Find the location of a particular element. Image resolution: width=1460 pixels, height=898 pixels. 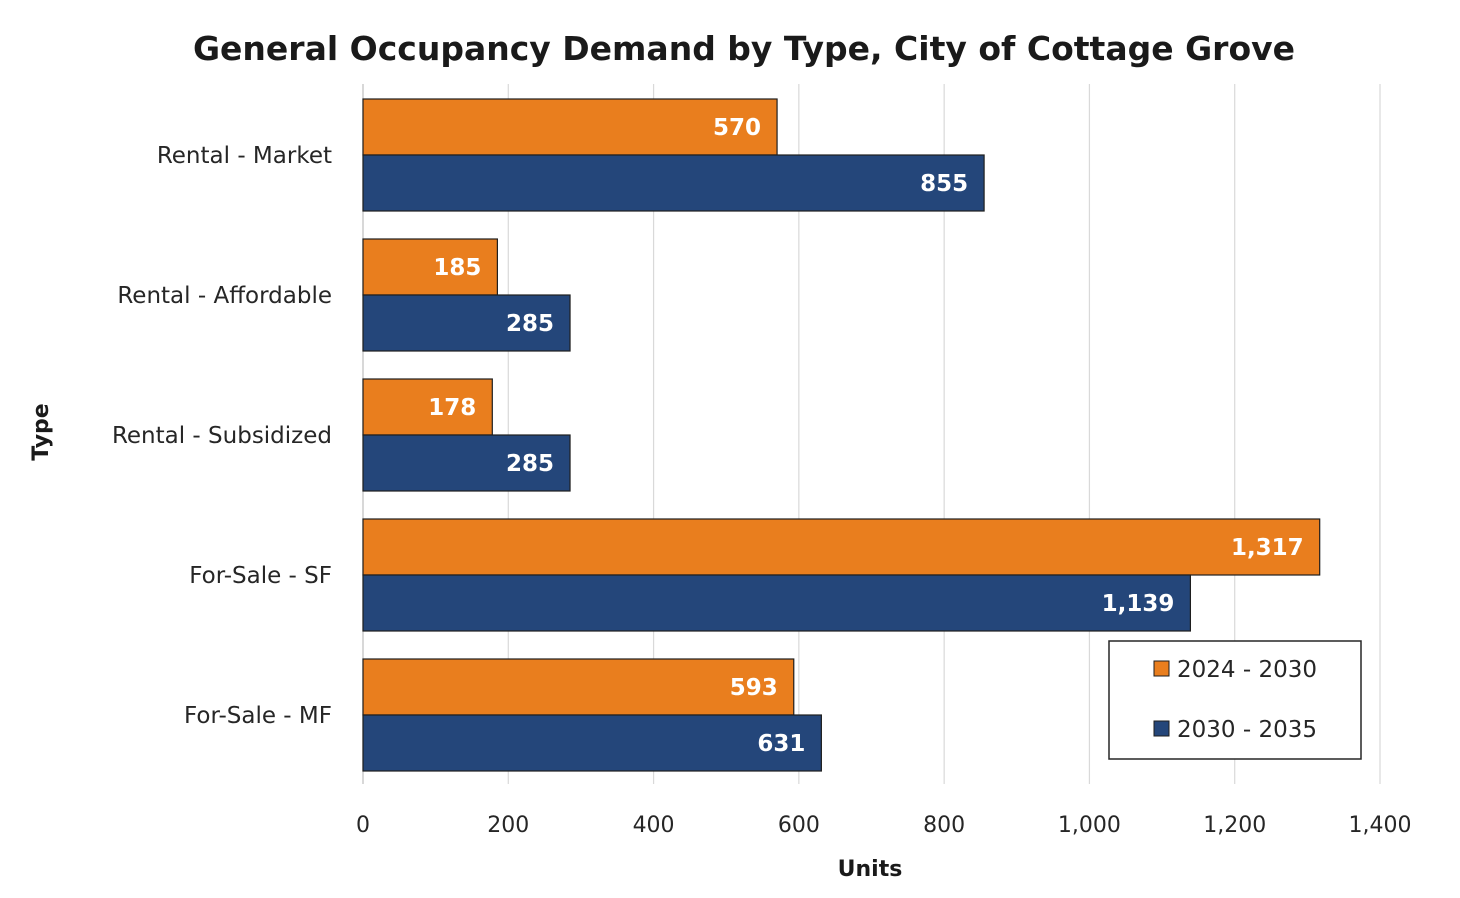

legend: 2024 - 2030 2030 - 2035 is located at coordinates (1235, 700).